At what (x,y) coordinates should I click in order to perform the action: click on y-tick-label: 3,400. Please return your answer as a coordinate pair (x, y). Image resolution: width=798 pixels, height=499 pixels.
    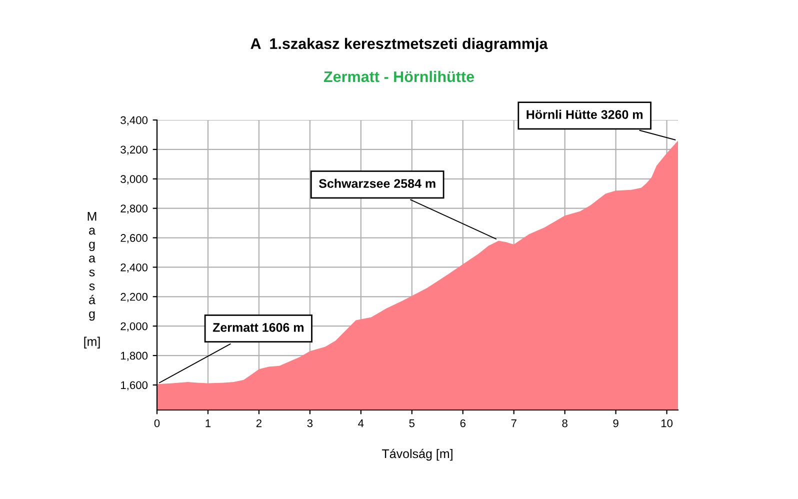
    Looking at the image, I should click on (134, 121).